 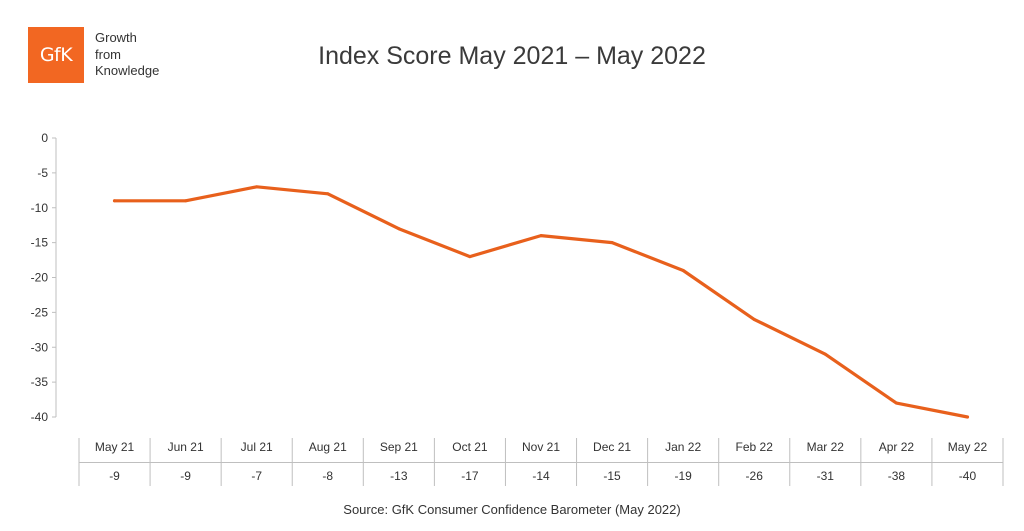 I want to click on x-category-label: May 22, so click(x=968, y=447).